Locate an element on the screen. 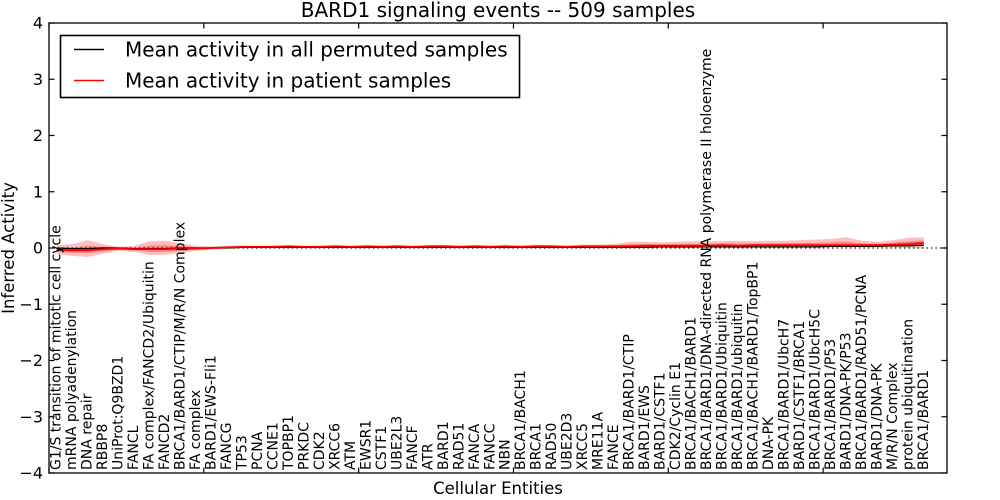 The image size is (1000, 500). y-tick-label: −4 is located at coordinates (31, 473).